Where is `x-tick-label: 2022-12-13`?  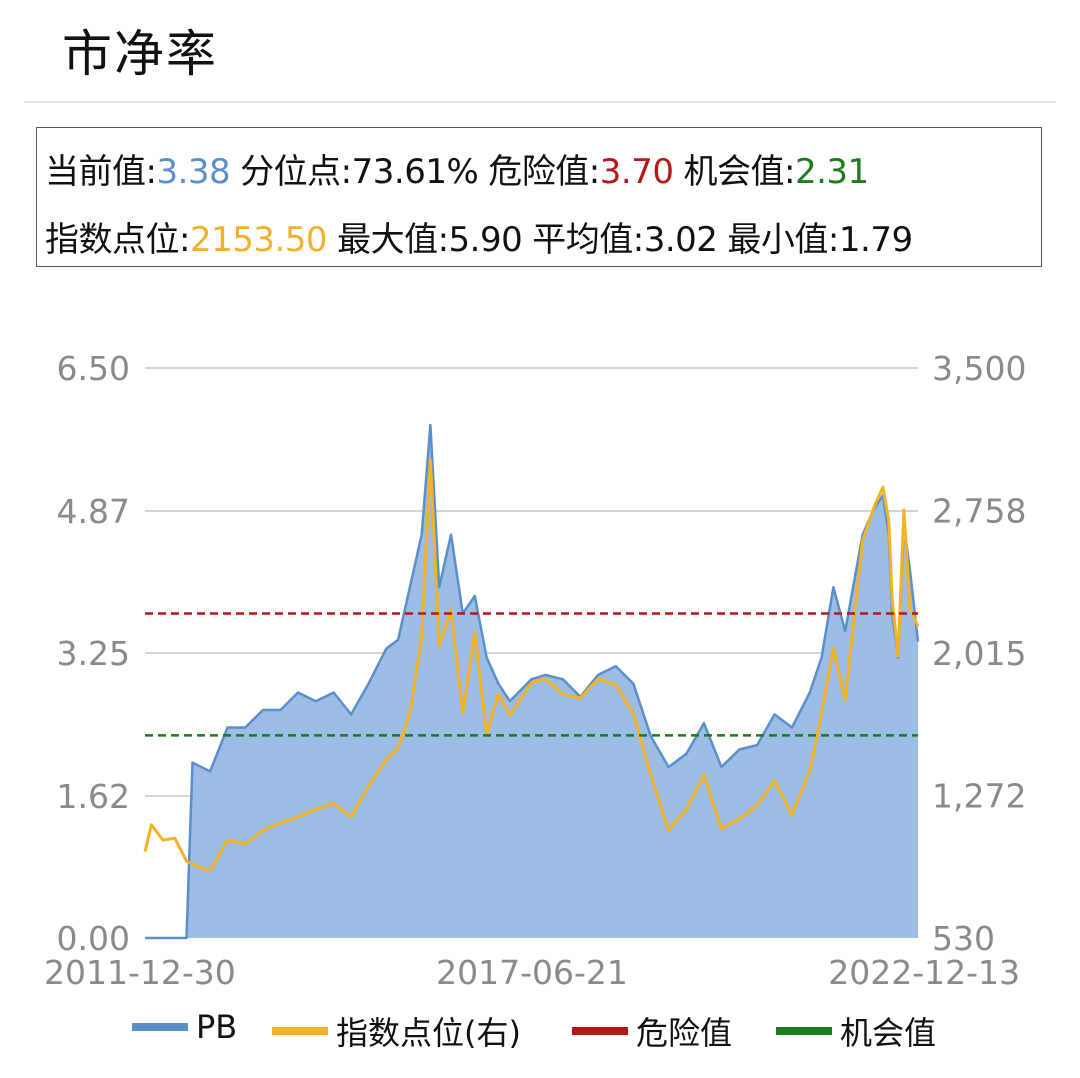
x-tick-label: 2022-12-13 is located at coordinates (924, 972).